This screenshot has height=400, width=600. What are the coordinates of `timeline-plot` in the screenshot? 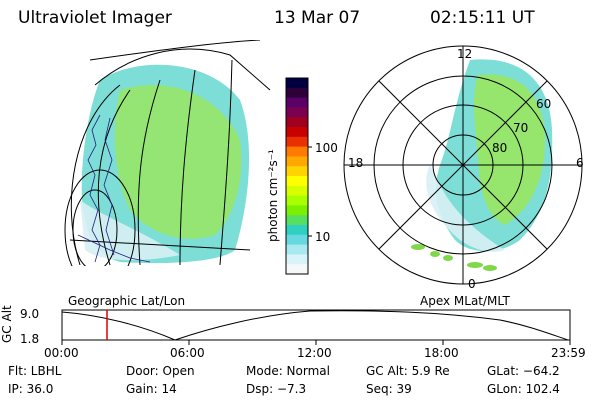 It's located at (316, 327).